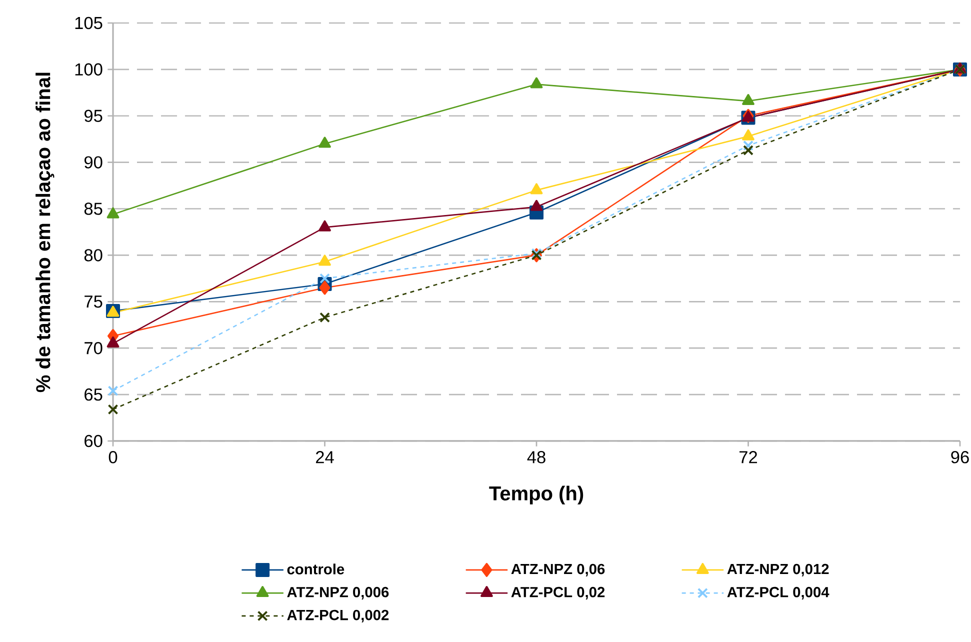 The image size is (971, 642). Describe the element at coordinates (93, 302) in the screenshot. I see `y-tick-label: 75` at that location.